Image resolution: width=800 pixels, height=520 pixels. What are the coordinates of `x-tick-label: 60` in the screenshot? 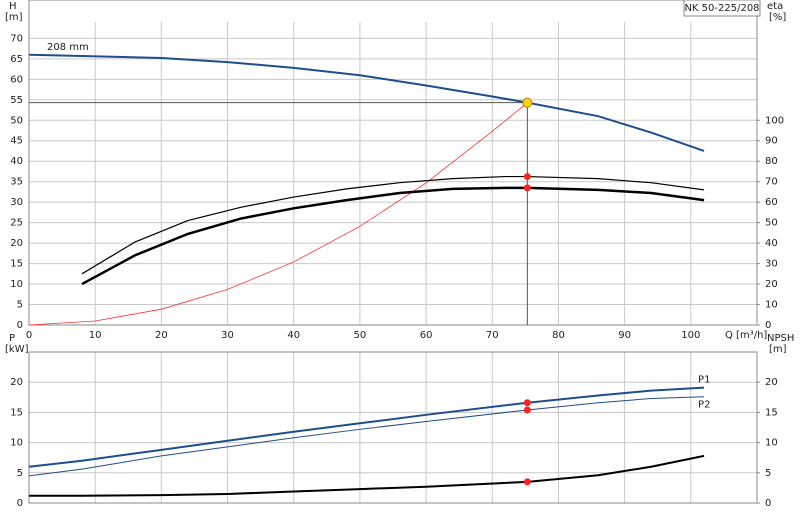 It's located at (426, 335).